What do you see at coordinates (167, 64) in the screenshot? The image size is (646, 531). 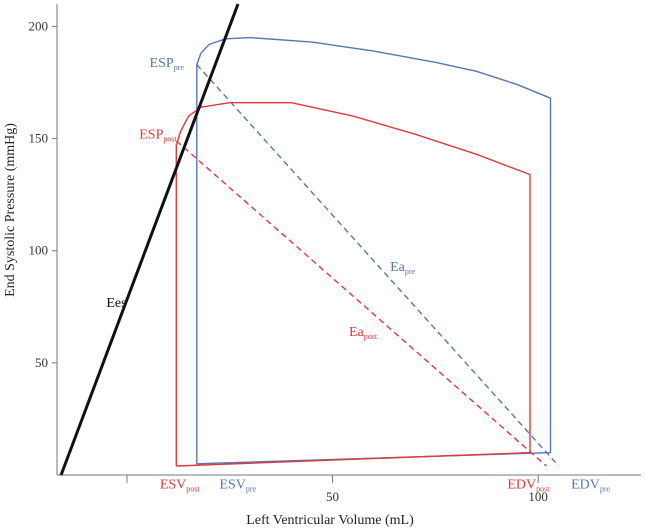 I see `label-esp-pre: ESPpre` at bounding box center [167, 64].